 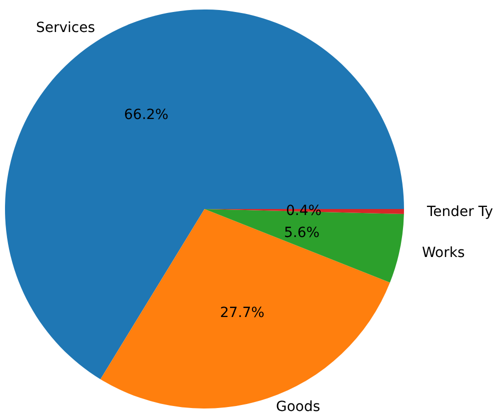 What do you see at coordinates (304, 211) in the screenshot?
I see `data-label: 0.4%` at bounding box center [304, 211].